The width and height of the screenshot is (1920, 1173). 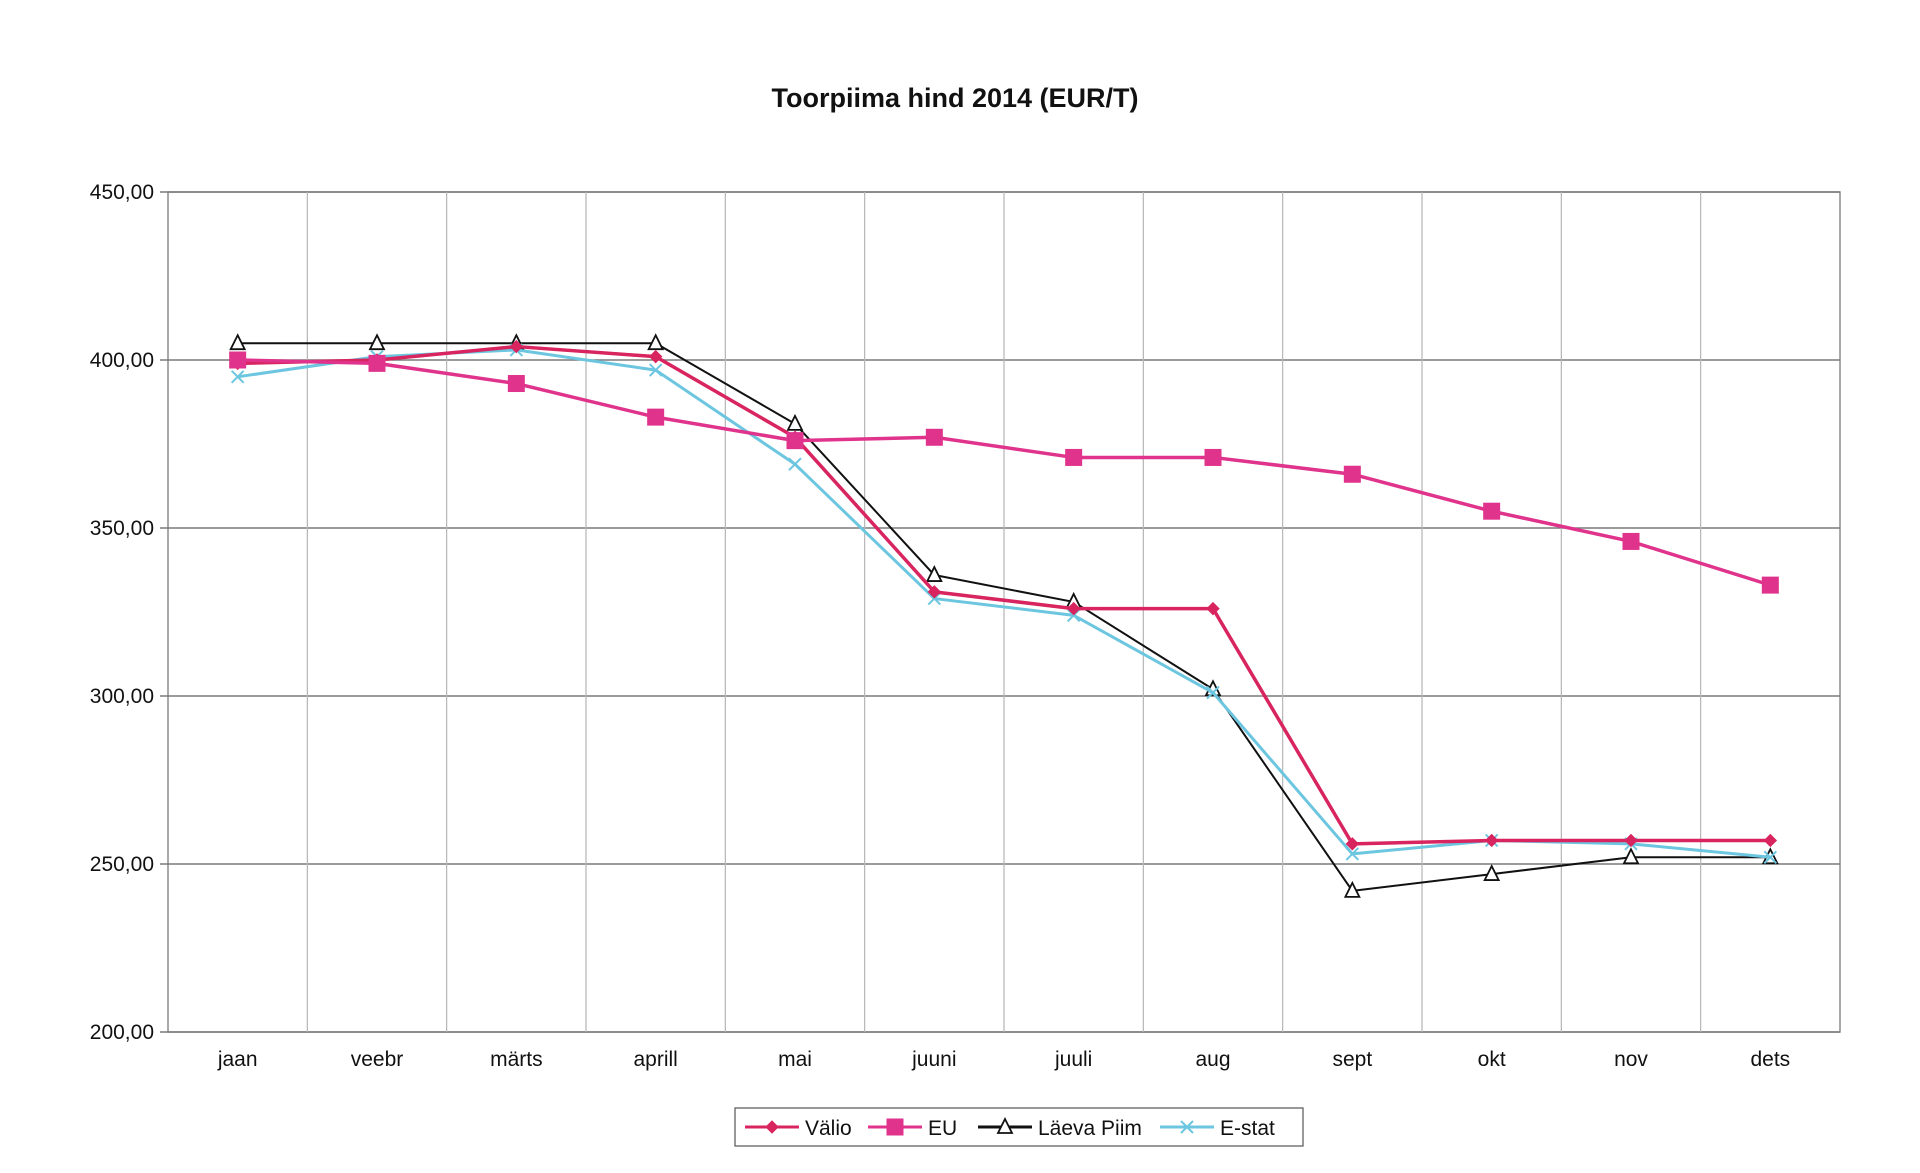 What do you see at coordinates (237, 1059) in the screenshot?
I see `x-tick-label: jaan` at bounding box center [237, 1059].